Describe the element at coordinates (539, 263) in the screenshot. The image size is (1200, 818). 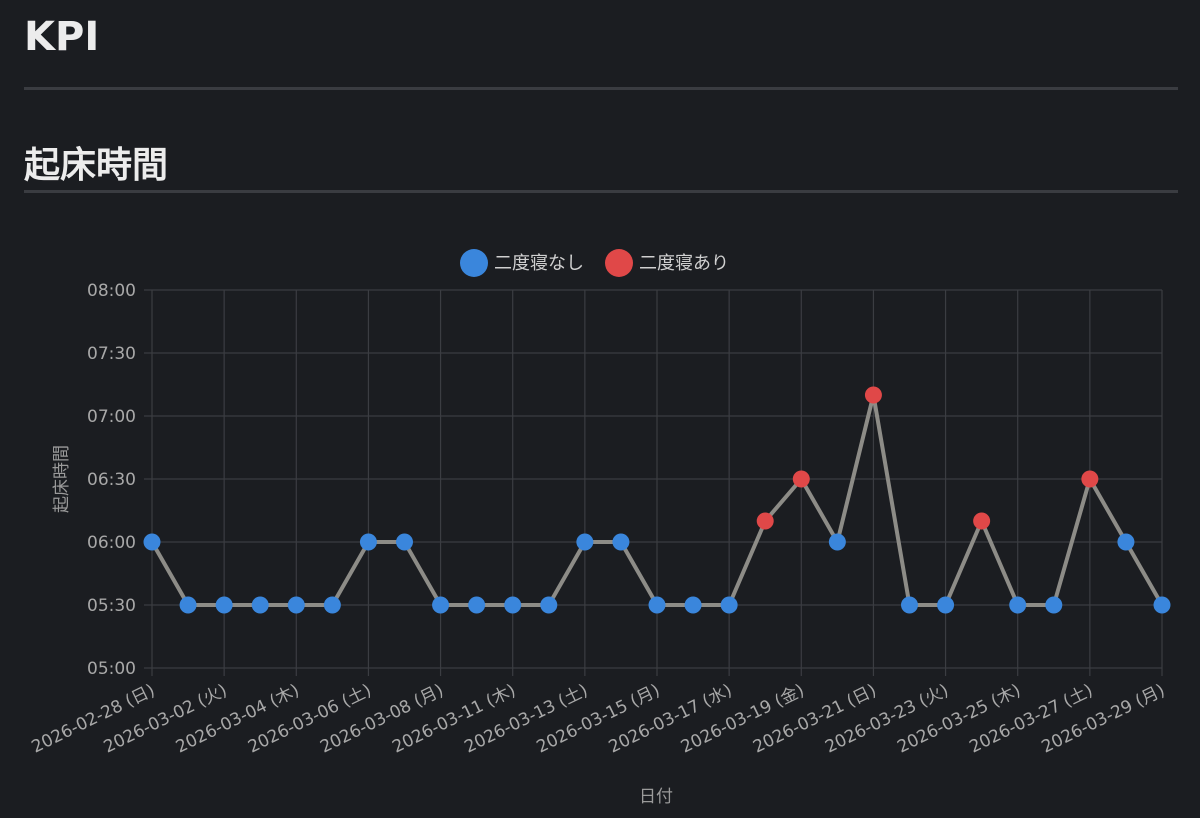
I see `legend-label-no-snooze: 二度寝なし` at that location.